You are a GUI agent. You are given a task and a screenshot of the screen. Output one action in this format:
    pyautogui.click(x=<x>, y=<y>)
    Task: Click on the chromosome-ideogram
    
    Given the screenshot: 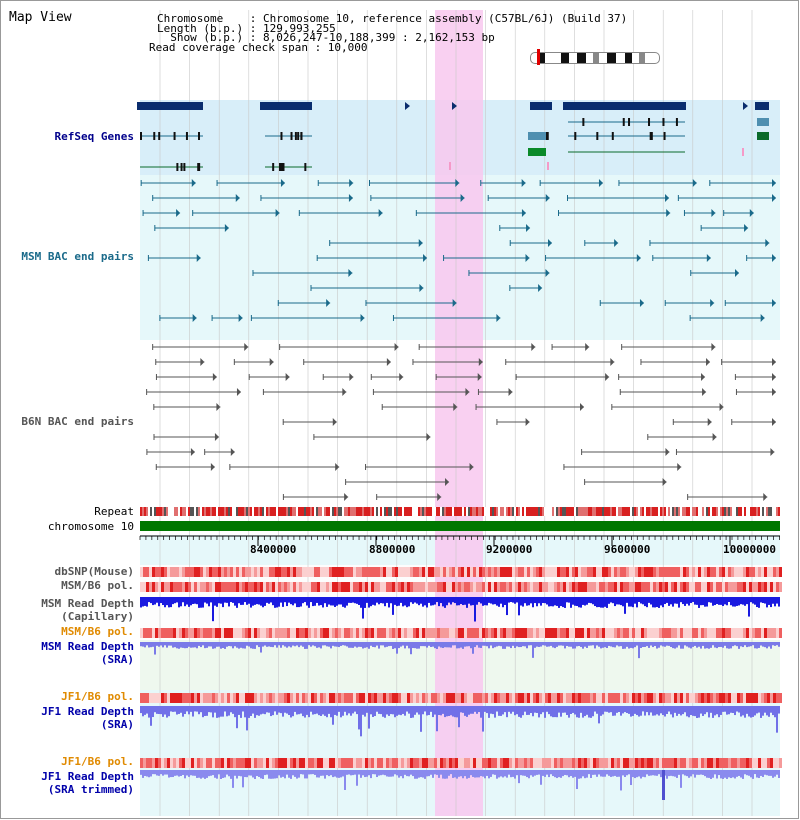 What is the action you would take?
    pyautogui.click(x=595, y=58)
    